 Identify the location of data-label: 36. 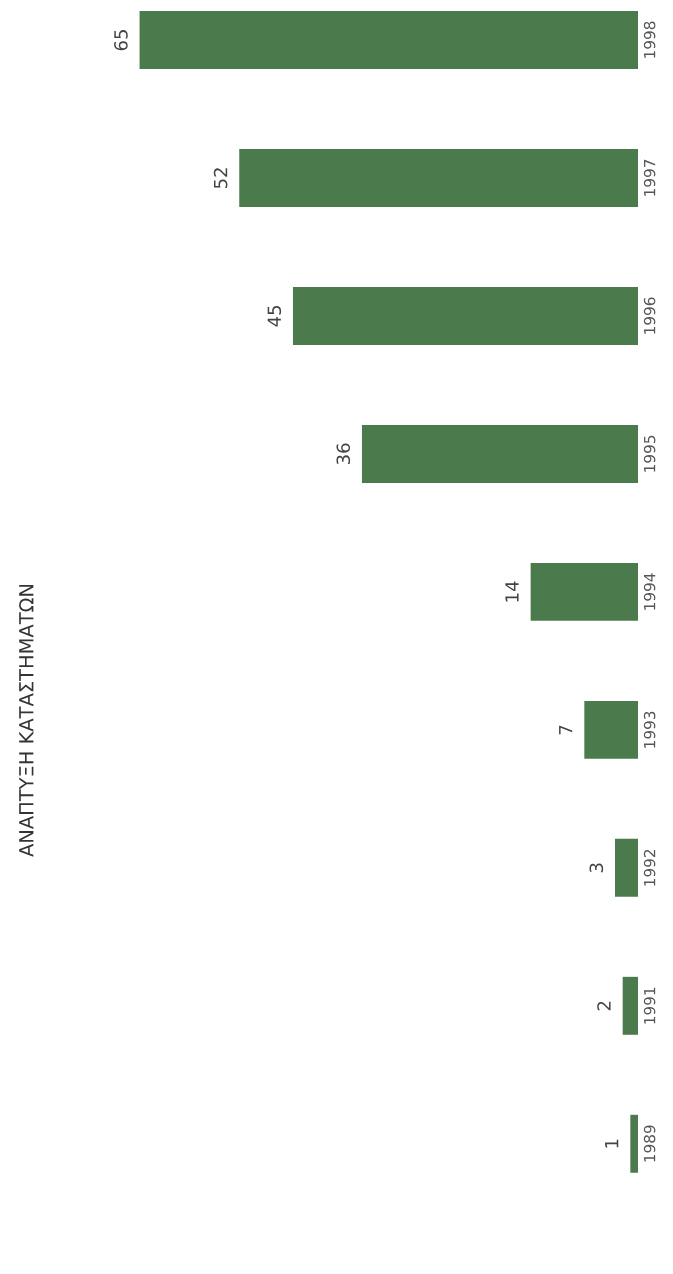
(343, 454).